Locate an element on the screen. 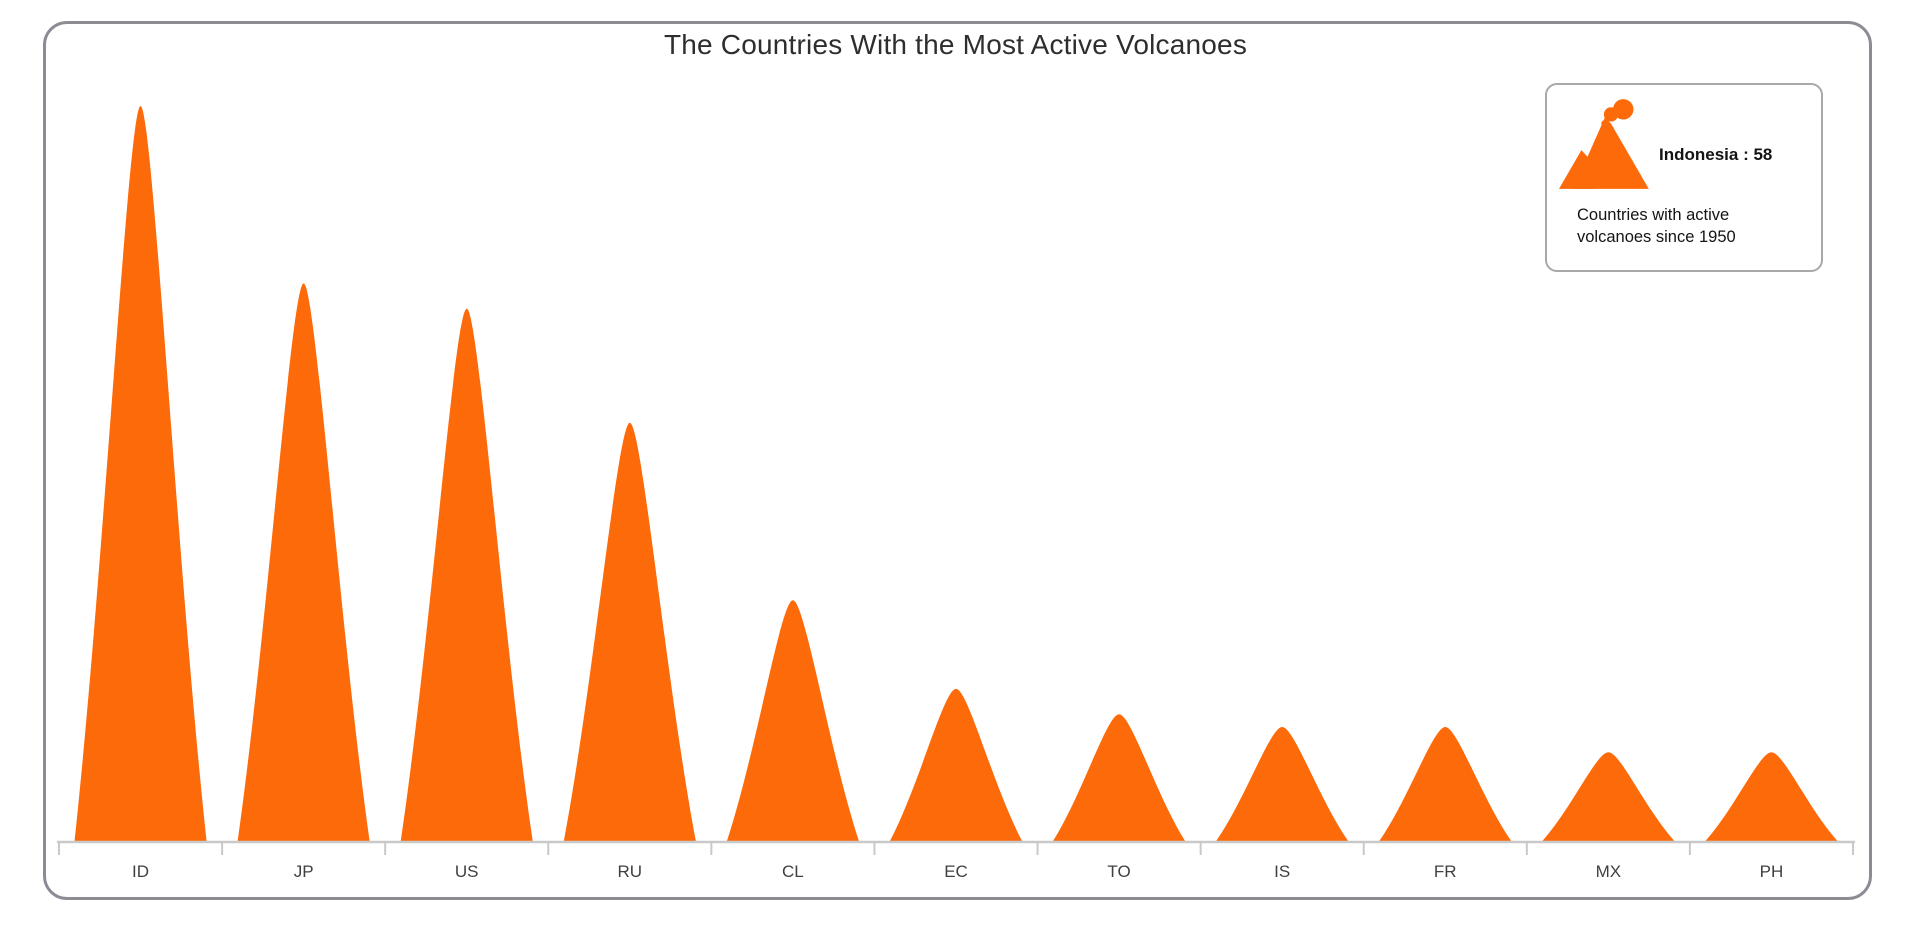  volcano-peak-cl is located at coordinates (792, 720).